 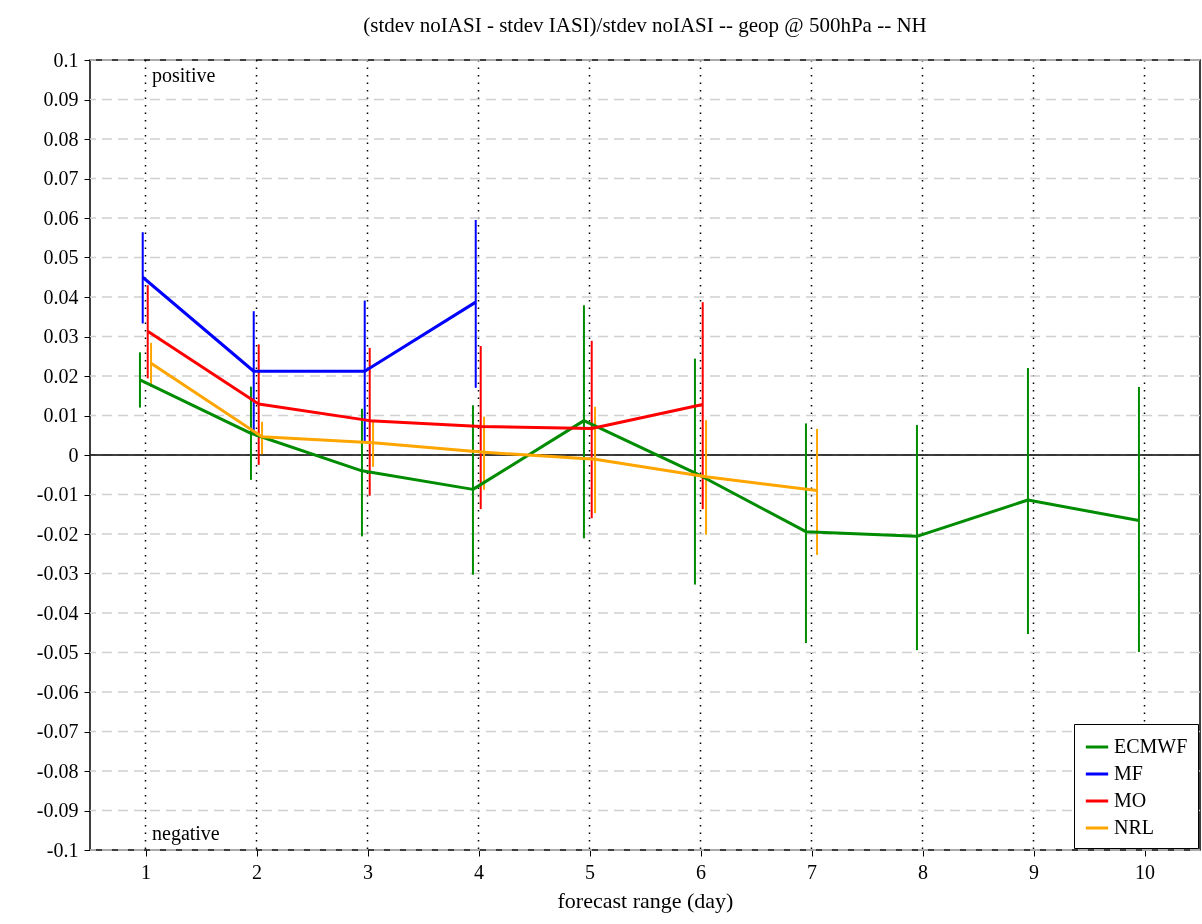 I want to click on x-tick-label: 6, so click(x=701, y=871).